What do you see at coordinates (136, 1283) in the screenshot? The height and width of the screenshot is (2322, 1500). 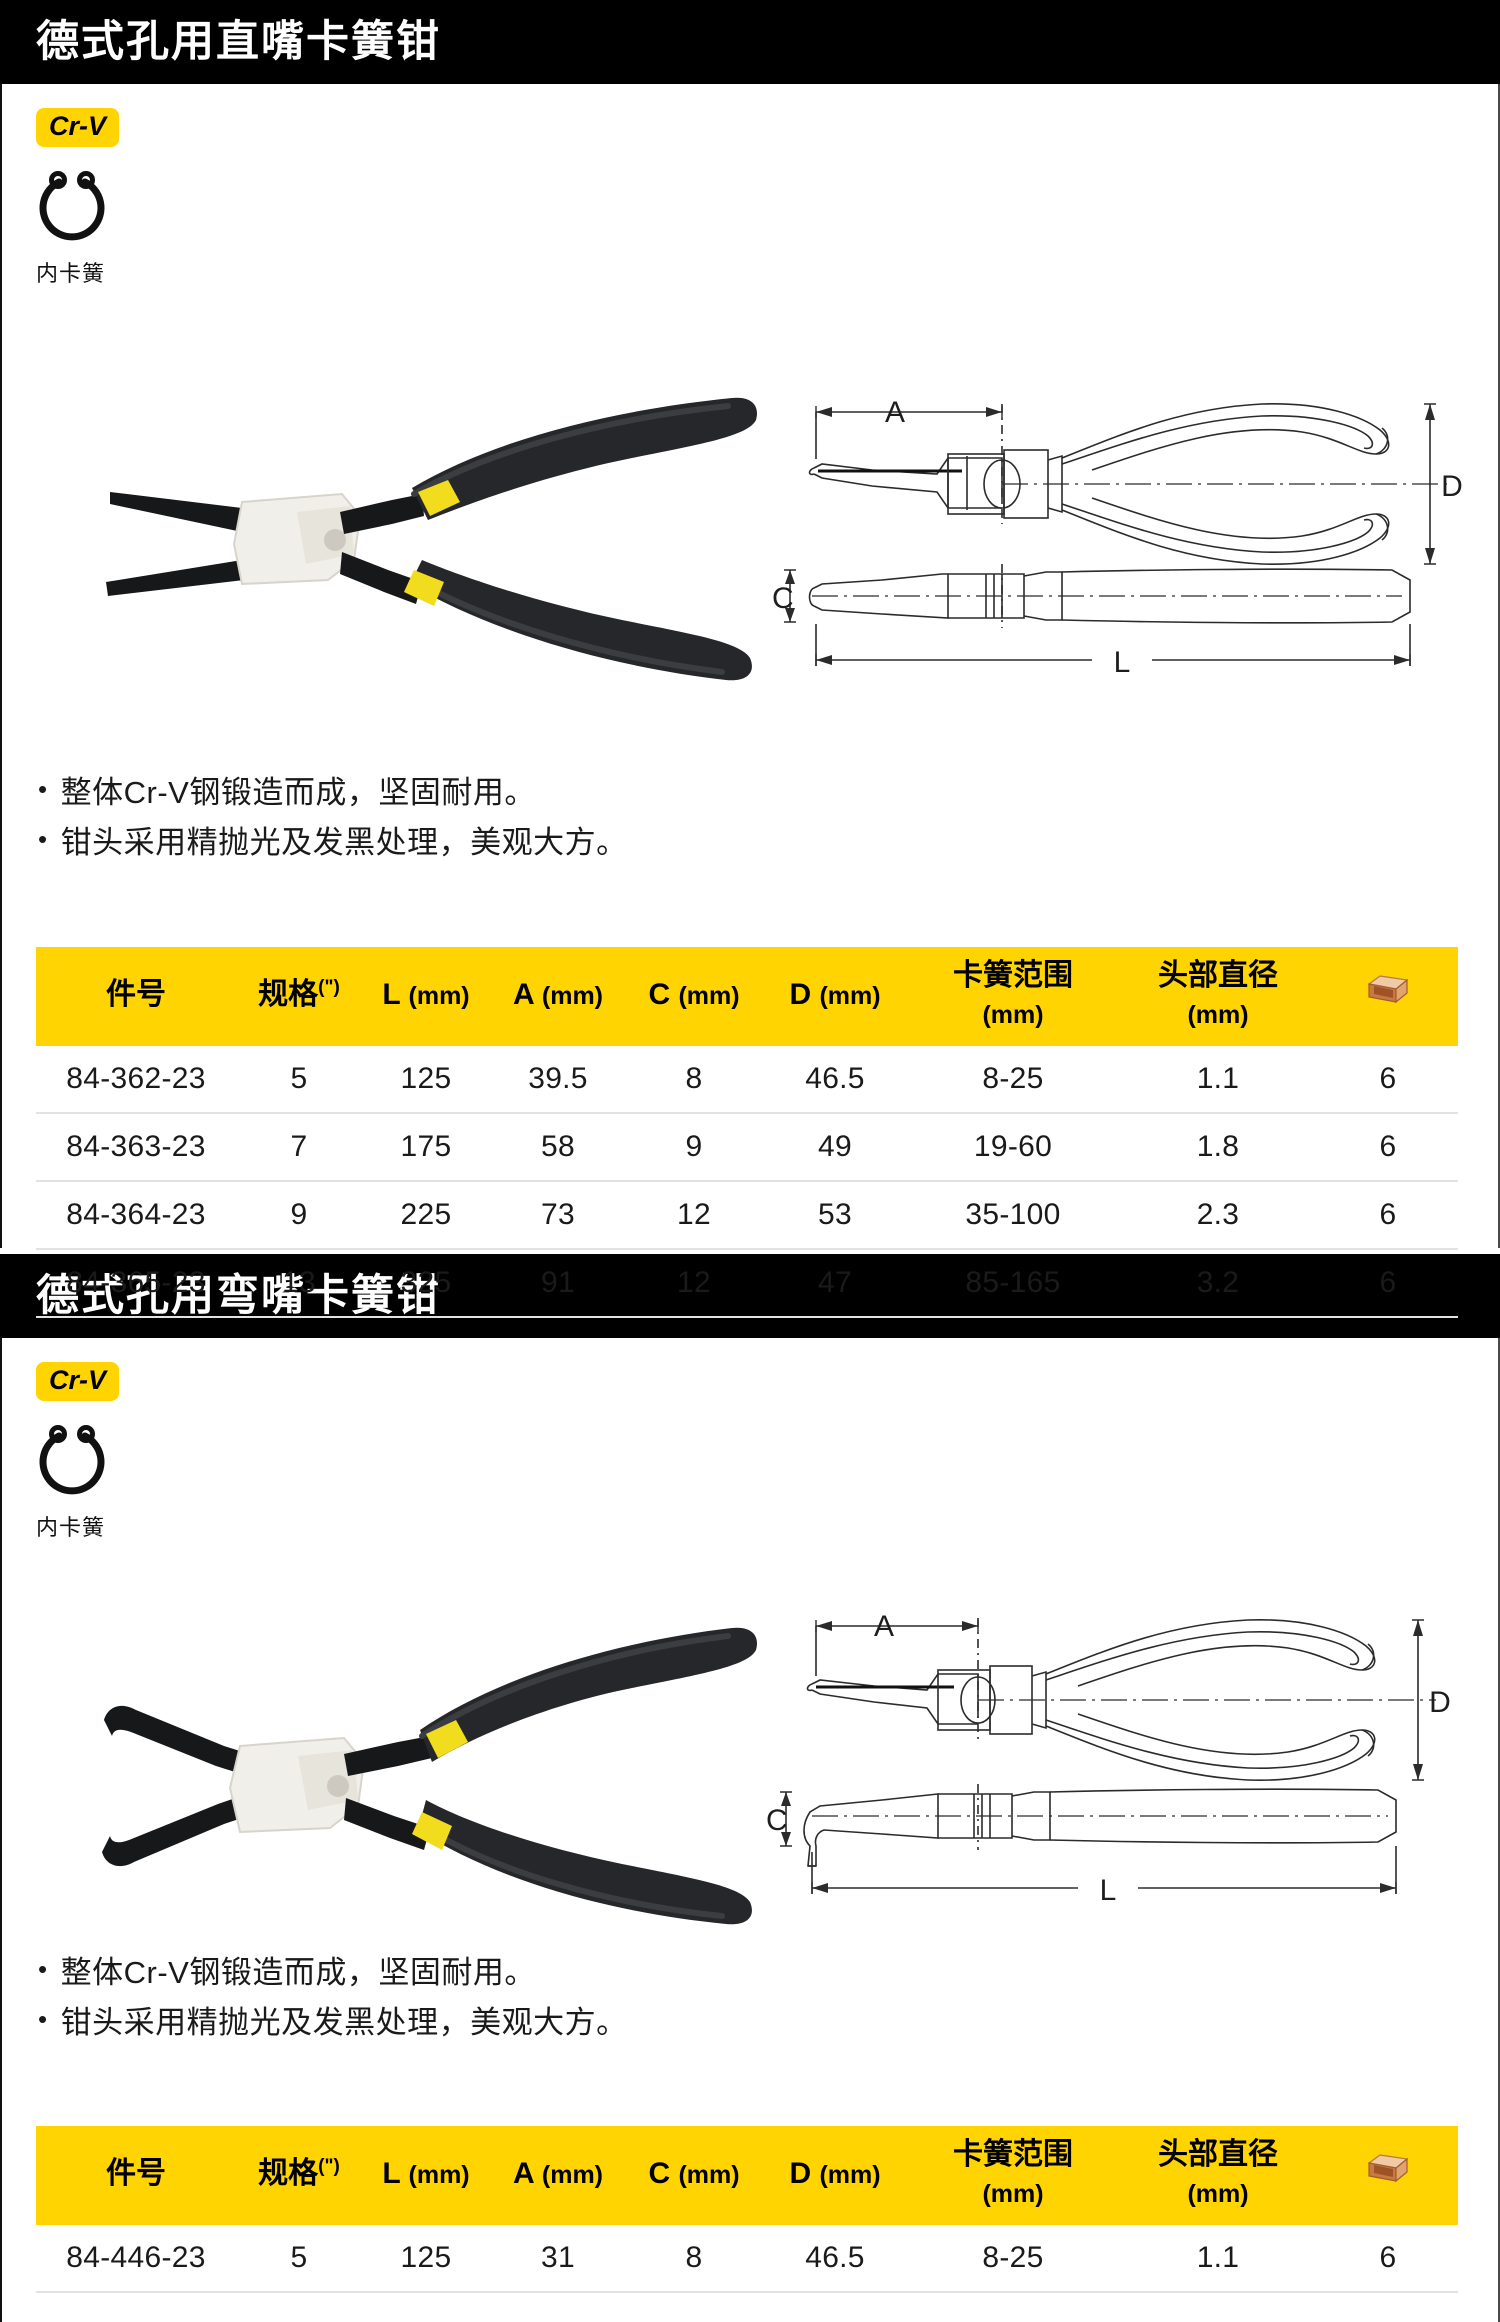 I see `cell-part-no: 84-365-23` at bounding box center [136, 1283].